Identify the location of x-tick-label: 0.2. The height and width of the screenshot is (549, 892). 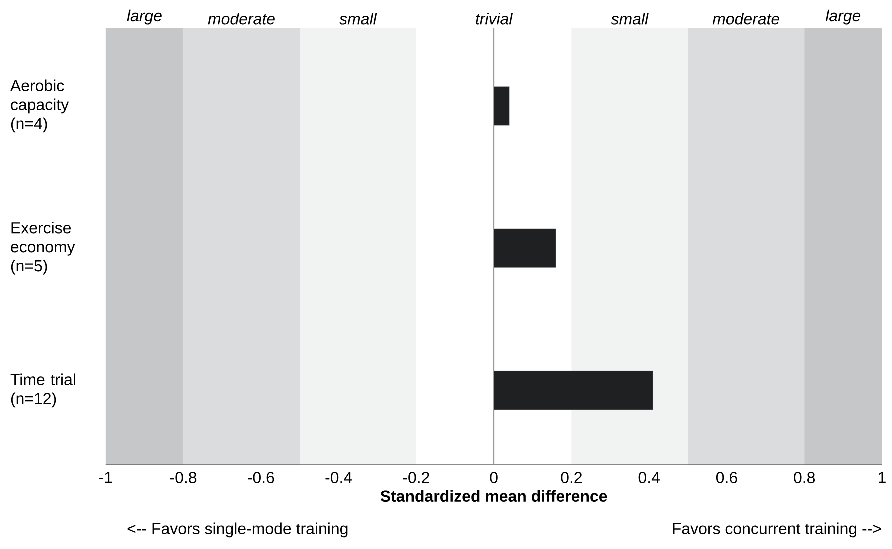
(571, 478).